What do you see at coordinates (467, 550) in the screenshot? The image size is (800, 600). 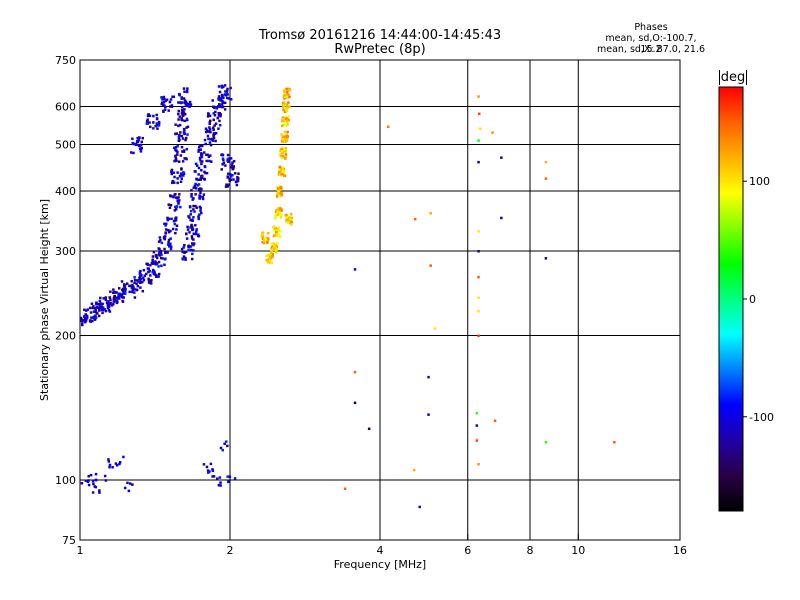 I see `x-tick-label: 6` at bounding box center [467, 550].